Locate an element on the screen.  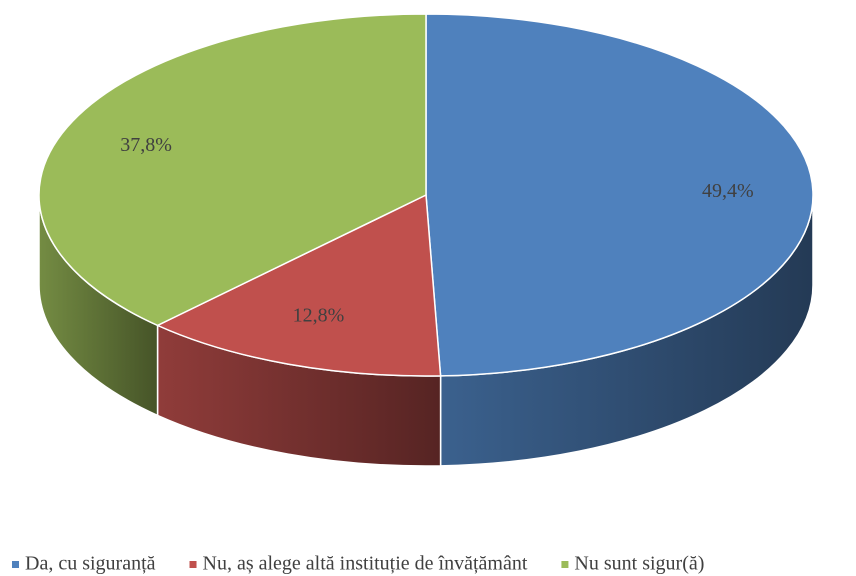
data-label: 37,8% is located at coordinates (146, 145).